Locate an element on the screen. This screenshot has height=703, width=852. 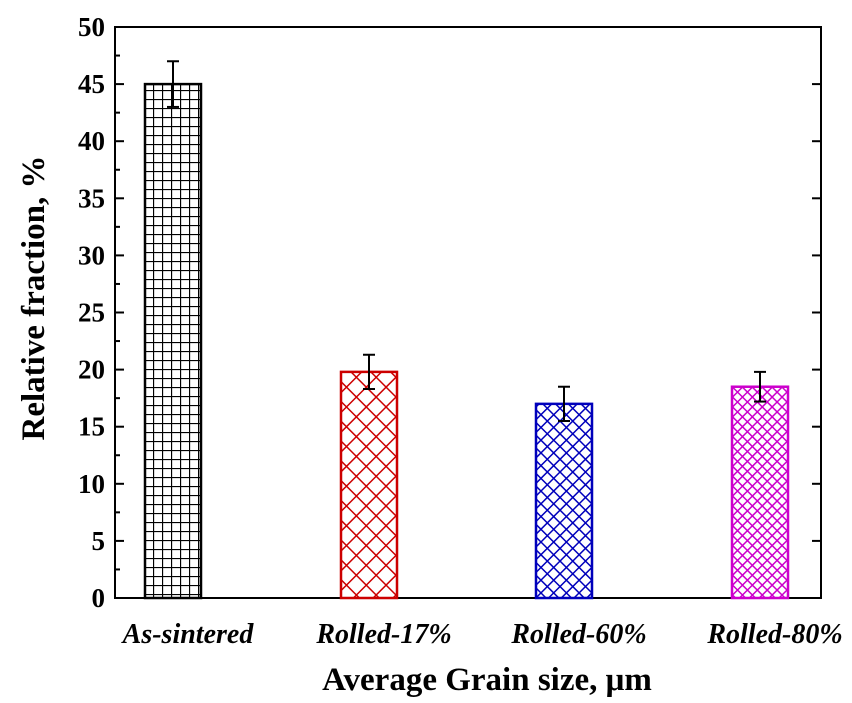
bar-as-sintered is located at coordinates (173, 341).